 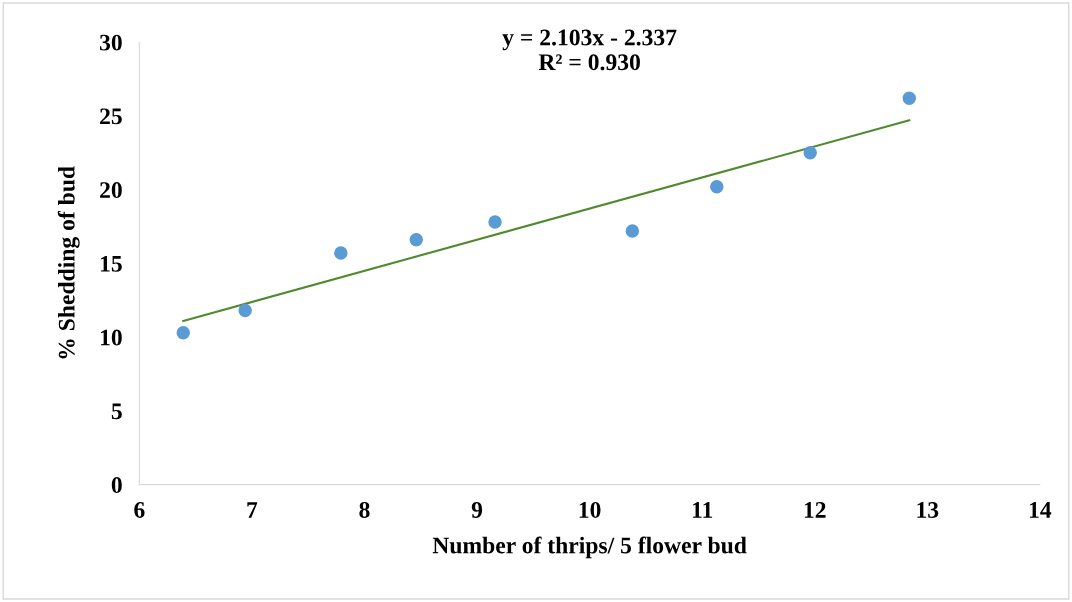 I want to click on x-tick-label: 12, so click(x=815, y=510).